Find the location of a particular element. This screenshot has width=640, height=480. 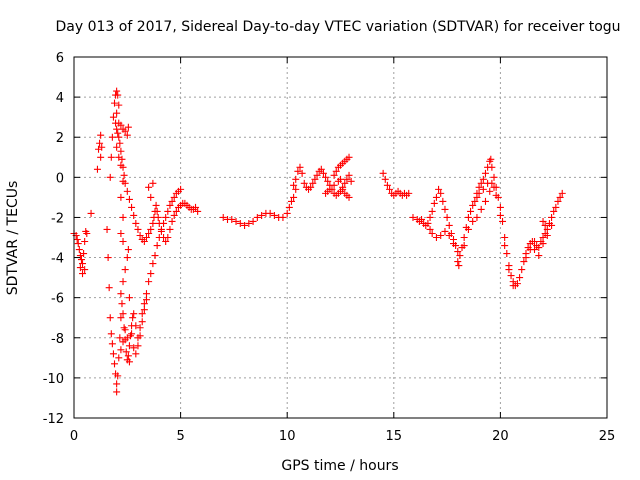

x-tick-label: 25 is located at coordinates (607, 436).